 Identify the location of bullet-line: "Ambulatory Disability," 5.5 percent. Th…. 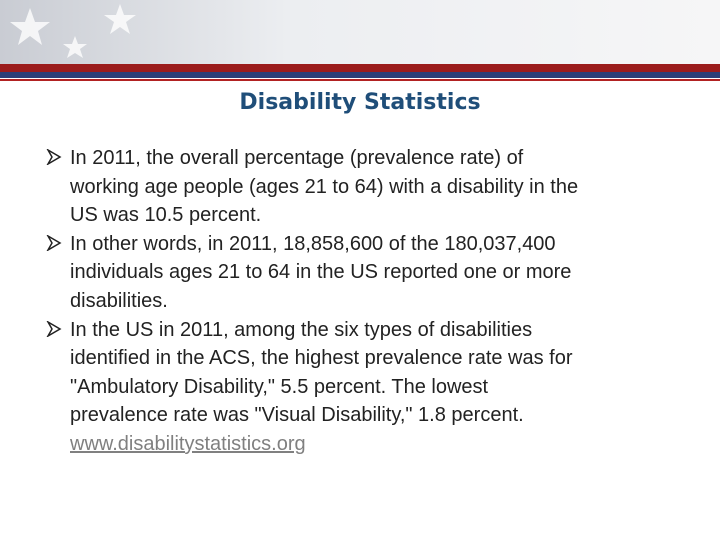
(279, 386).